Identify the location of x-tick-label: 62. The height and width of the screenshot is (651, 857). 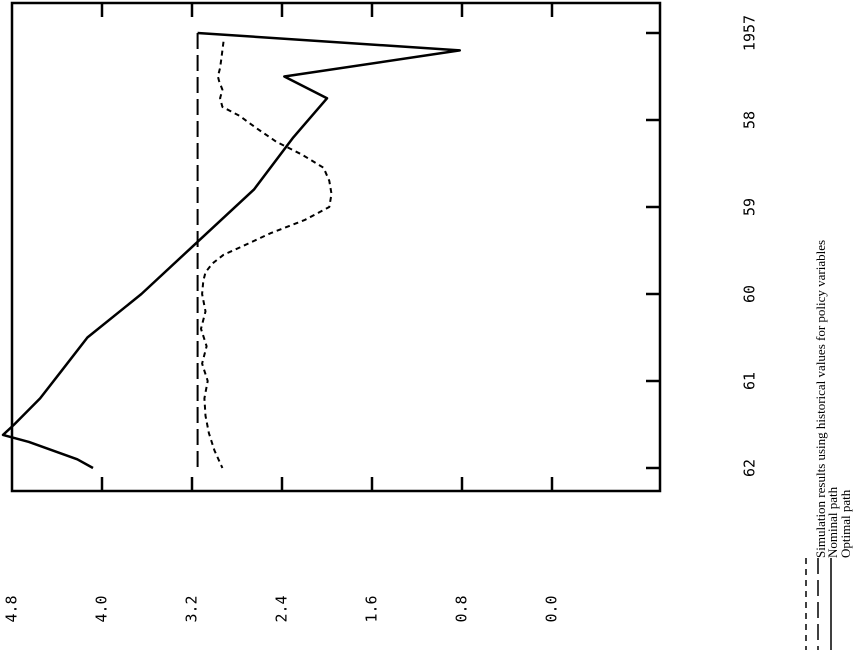
(750, 468).